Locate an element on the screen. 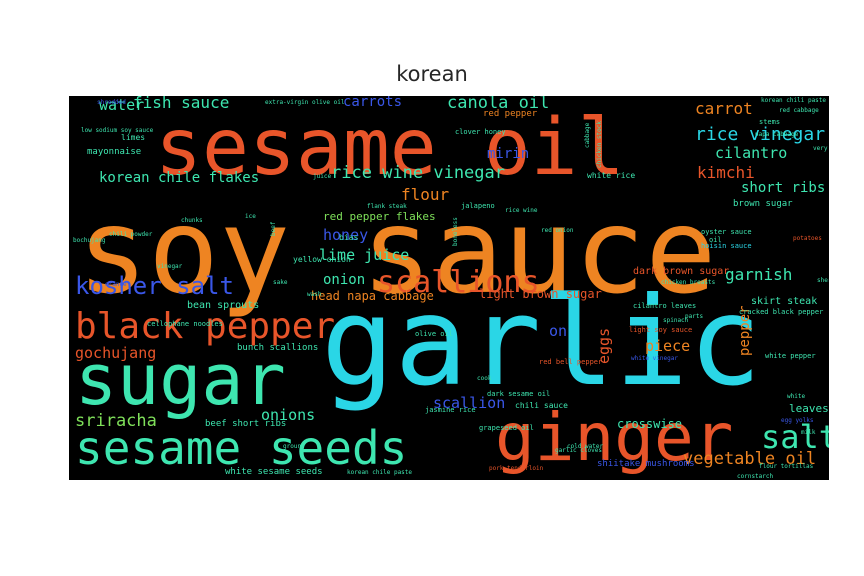 This screenshot has height=576, width=864. word-flank-steak: flank steak is located at coordinates (387, 206).